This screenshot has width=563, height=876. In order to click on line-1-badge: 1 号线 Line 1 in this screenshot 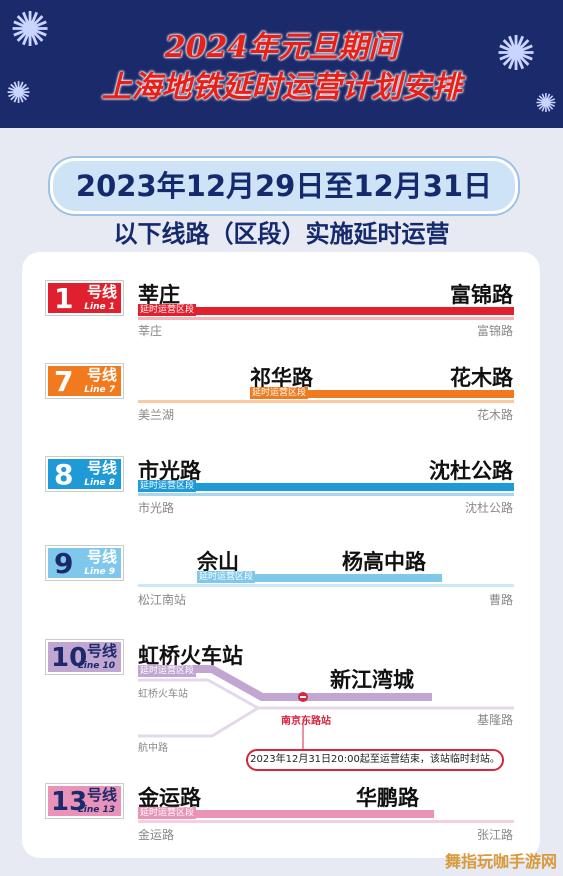, I will do `click(84, 298)`.